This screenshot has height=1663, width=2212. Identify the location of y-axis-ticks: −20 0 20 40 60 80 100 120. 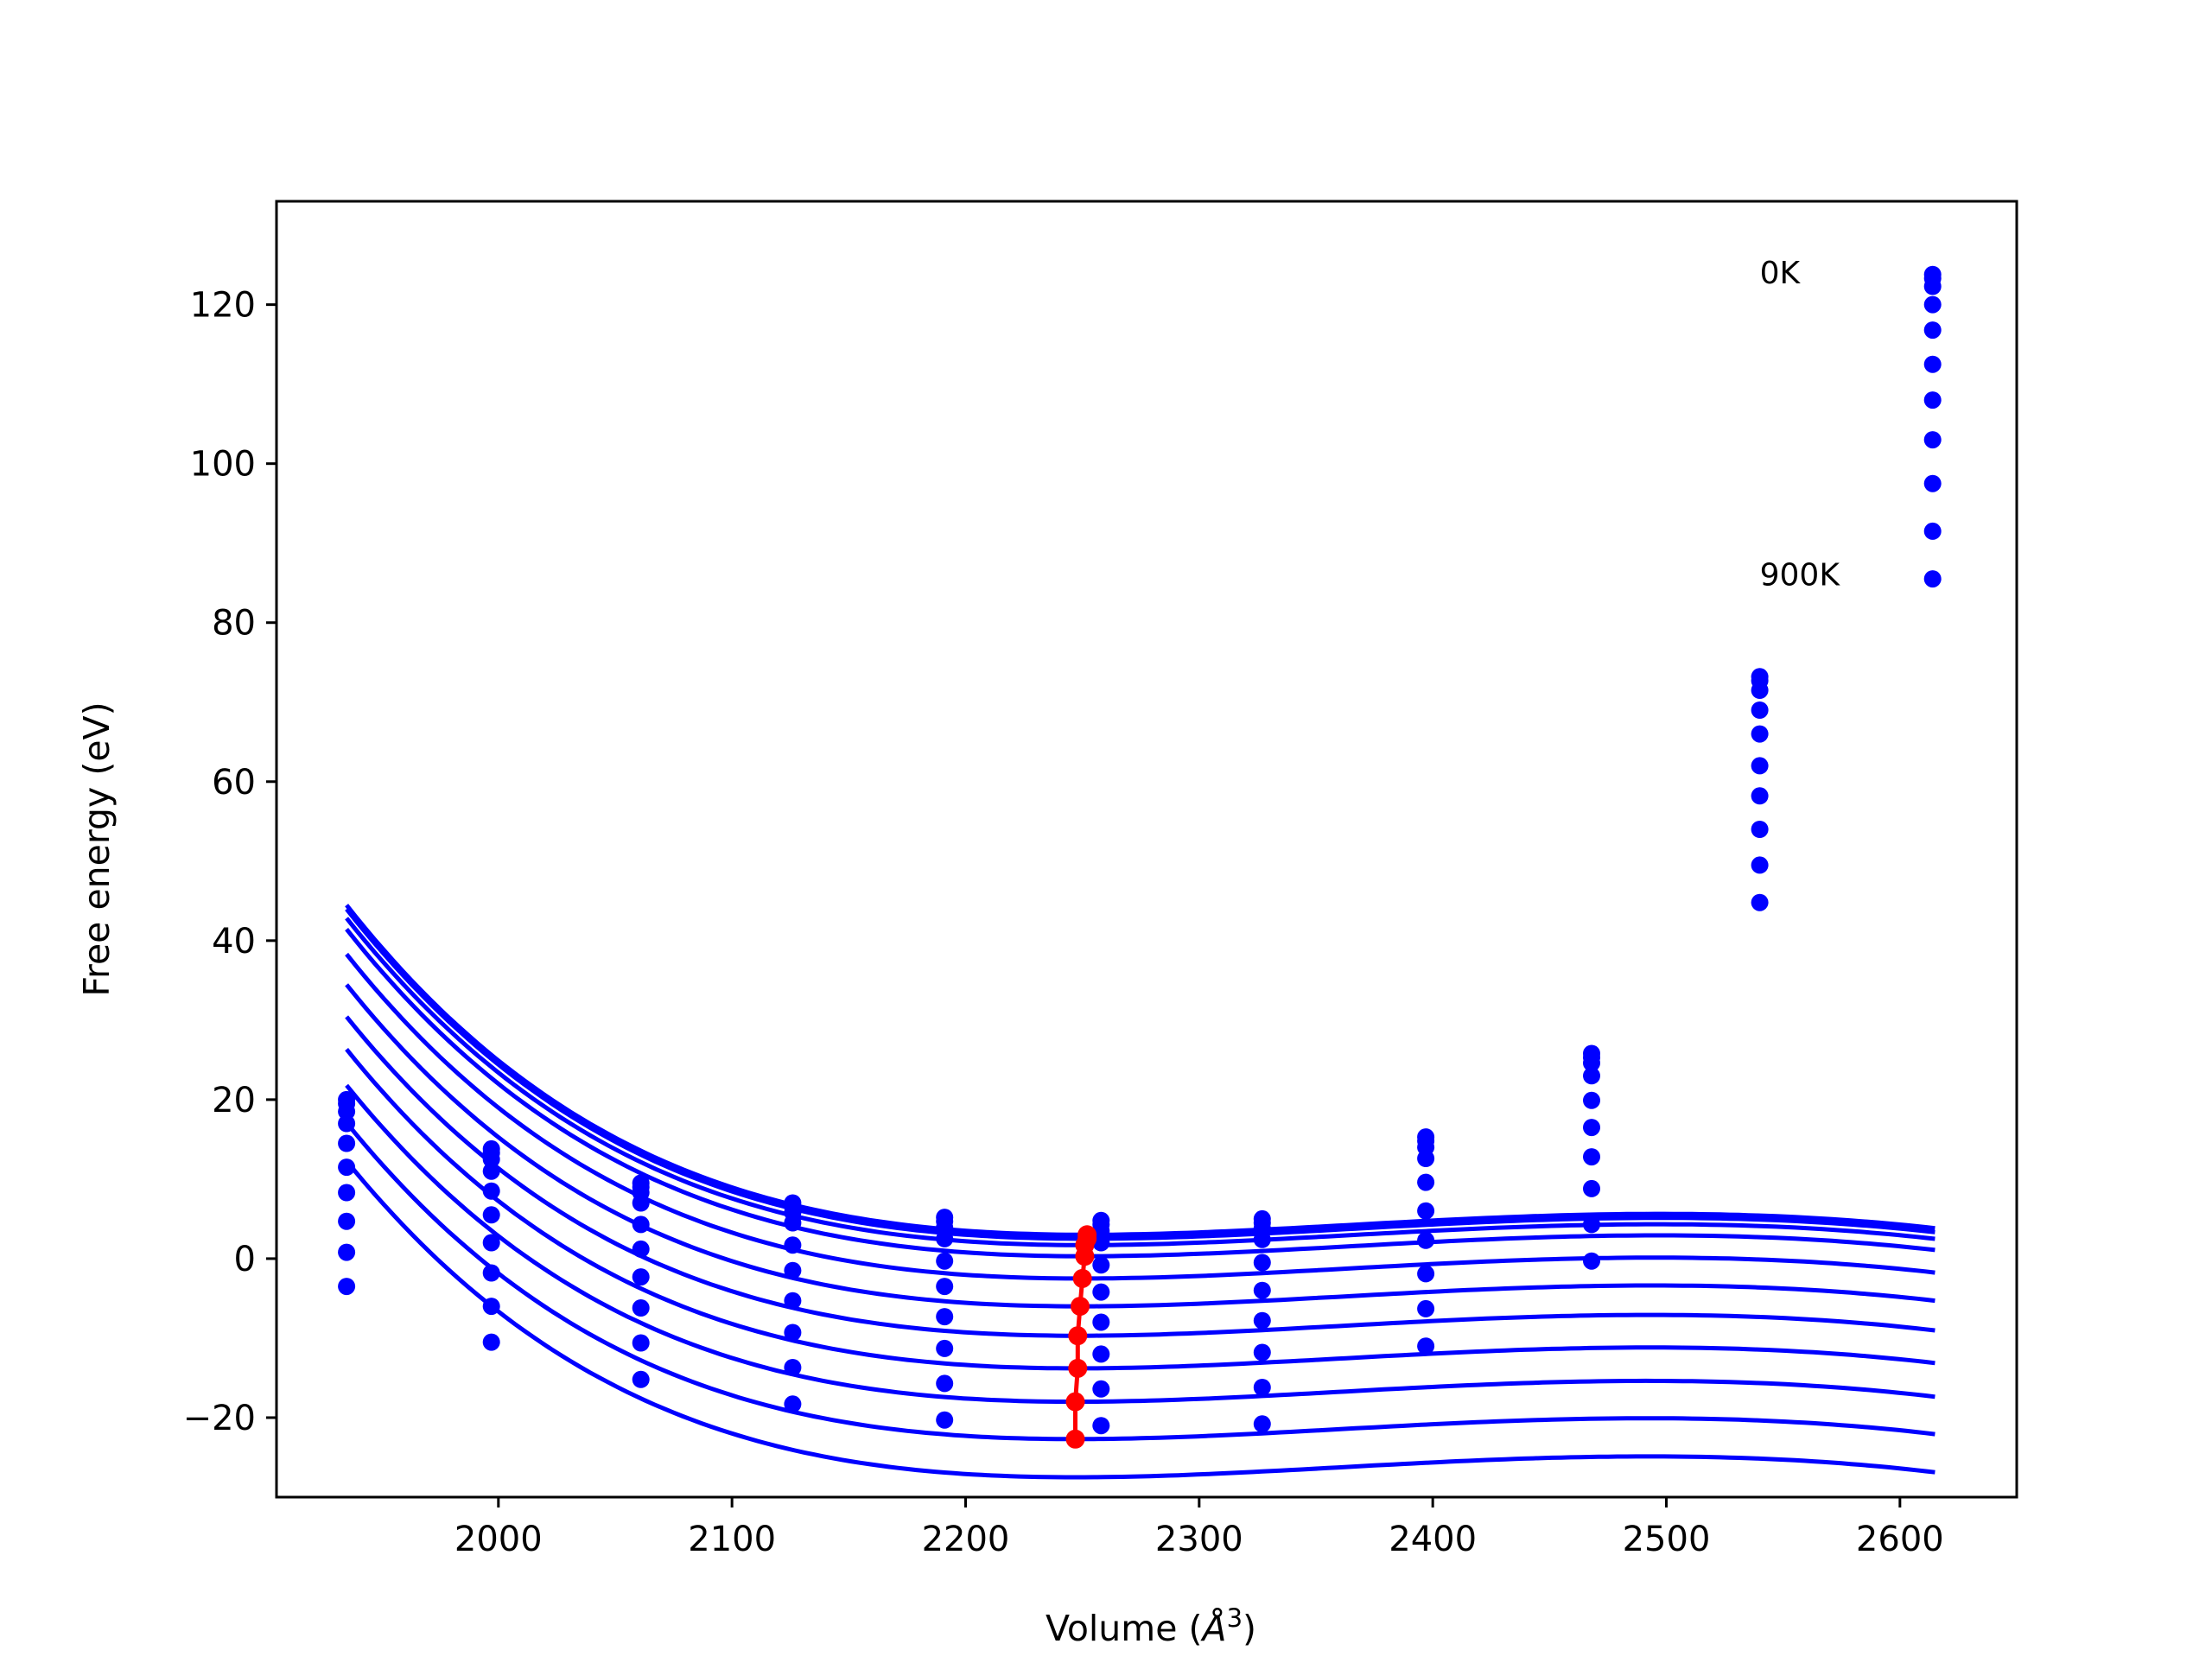
(230, 862).